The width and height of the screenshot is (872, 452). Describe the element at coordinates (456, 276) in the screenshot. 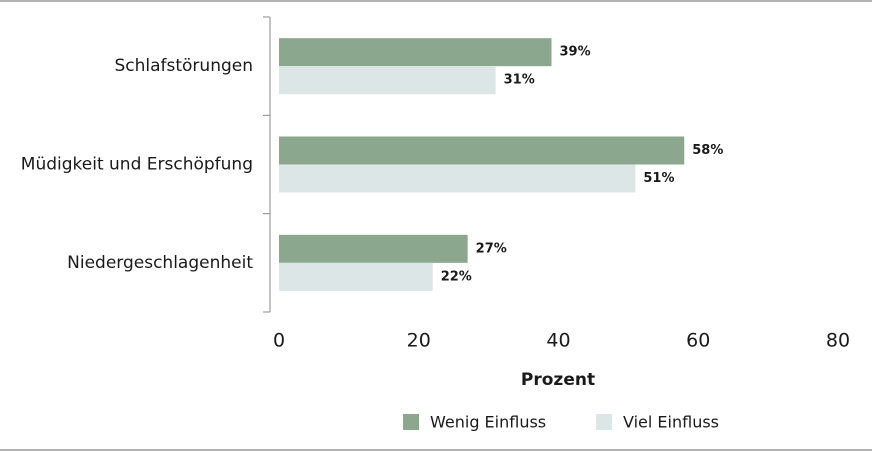

I see `value-label: 22%` at that location.